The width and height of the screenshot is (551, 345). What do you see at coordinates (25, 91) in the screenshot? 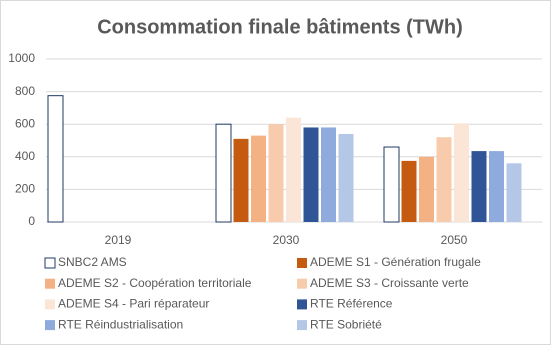
I see `y-tick-label: 800` at bounding box center [25, 91].